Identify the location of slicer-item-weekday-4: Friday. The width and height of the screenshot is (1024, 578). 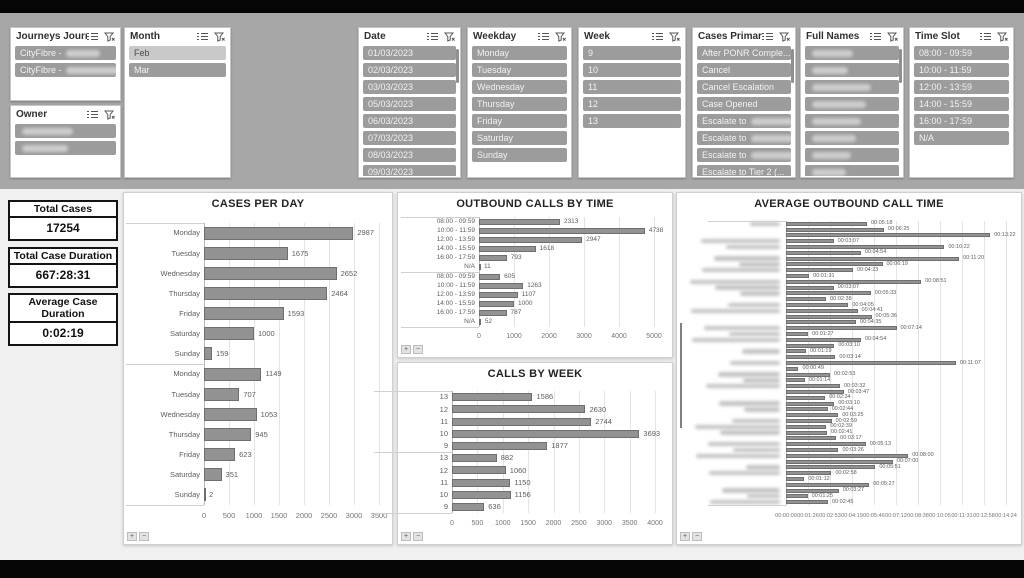
(519, 121).